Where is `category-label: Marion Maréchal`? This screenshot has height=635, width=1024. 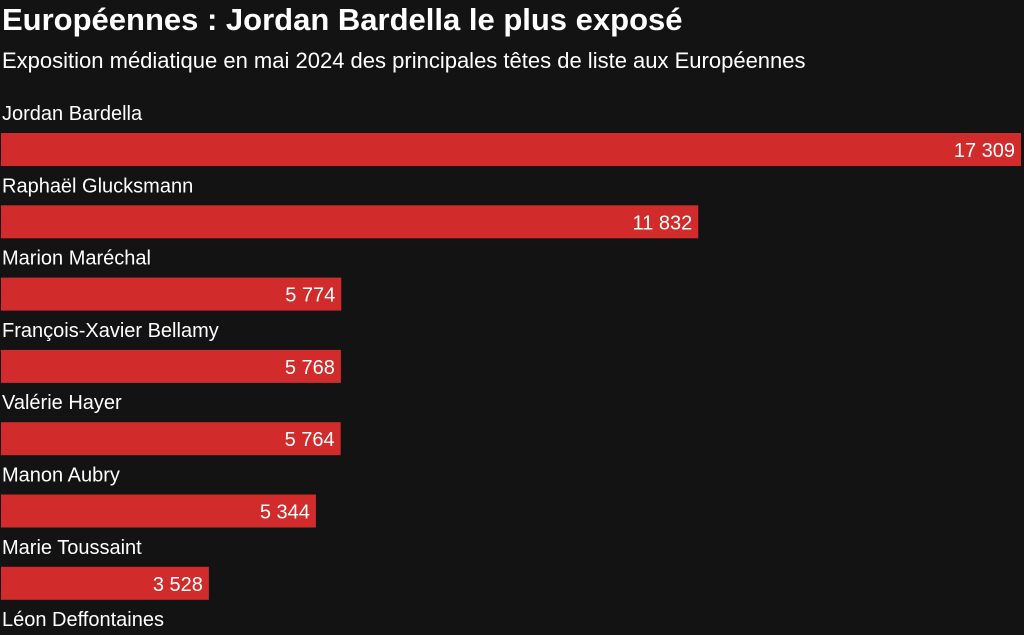
category-label: Marion Maréchal is located at coordinates (76, 259).